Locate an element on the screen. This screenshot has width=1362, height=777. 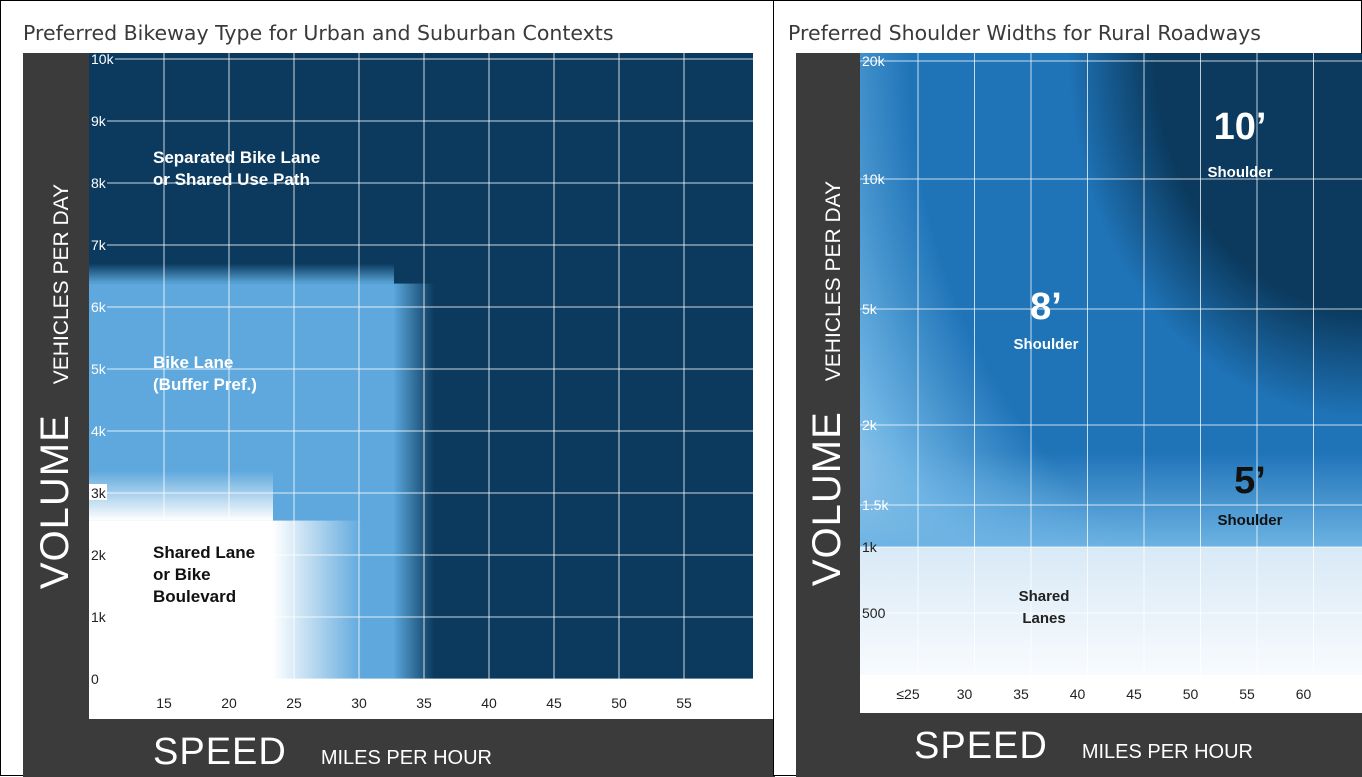
y-tick-label: 8k is located at coordinates (99, 183).